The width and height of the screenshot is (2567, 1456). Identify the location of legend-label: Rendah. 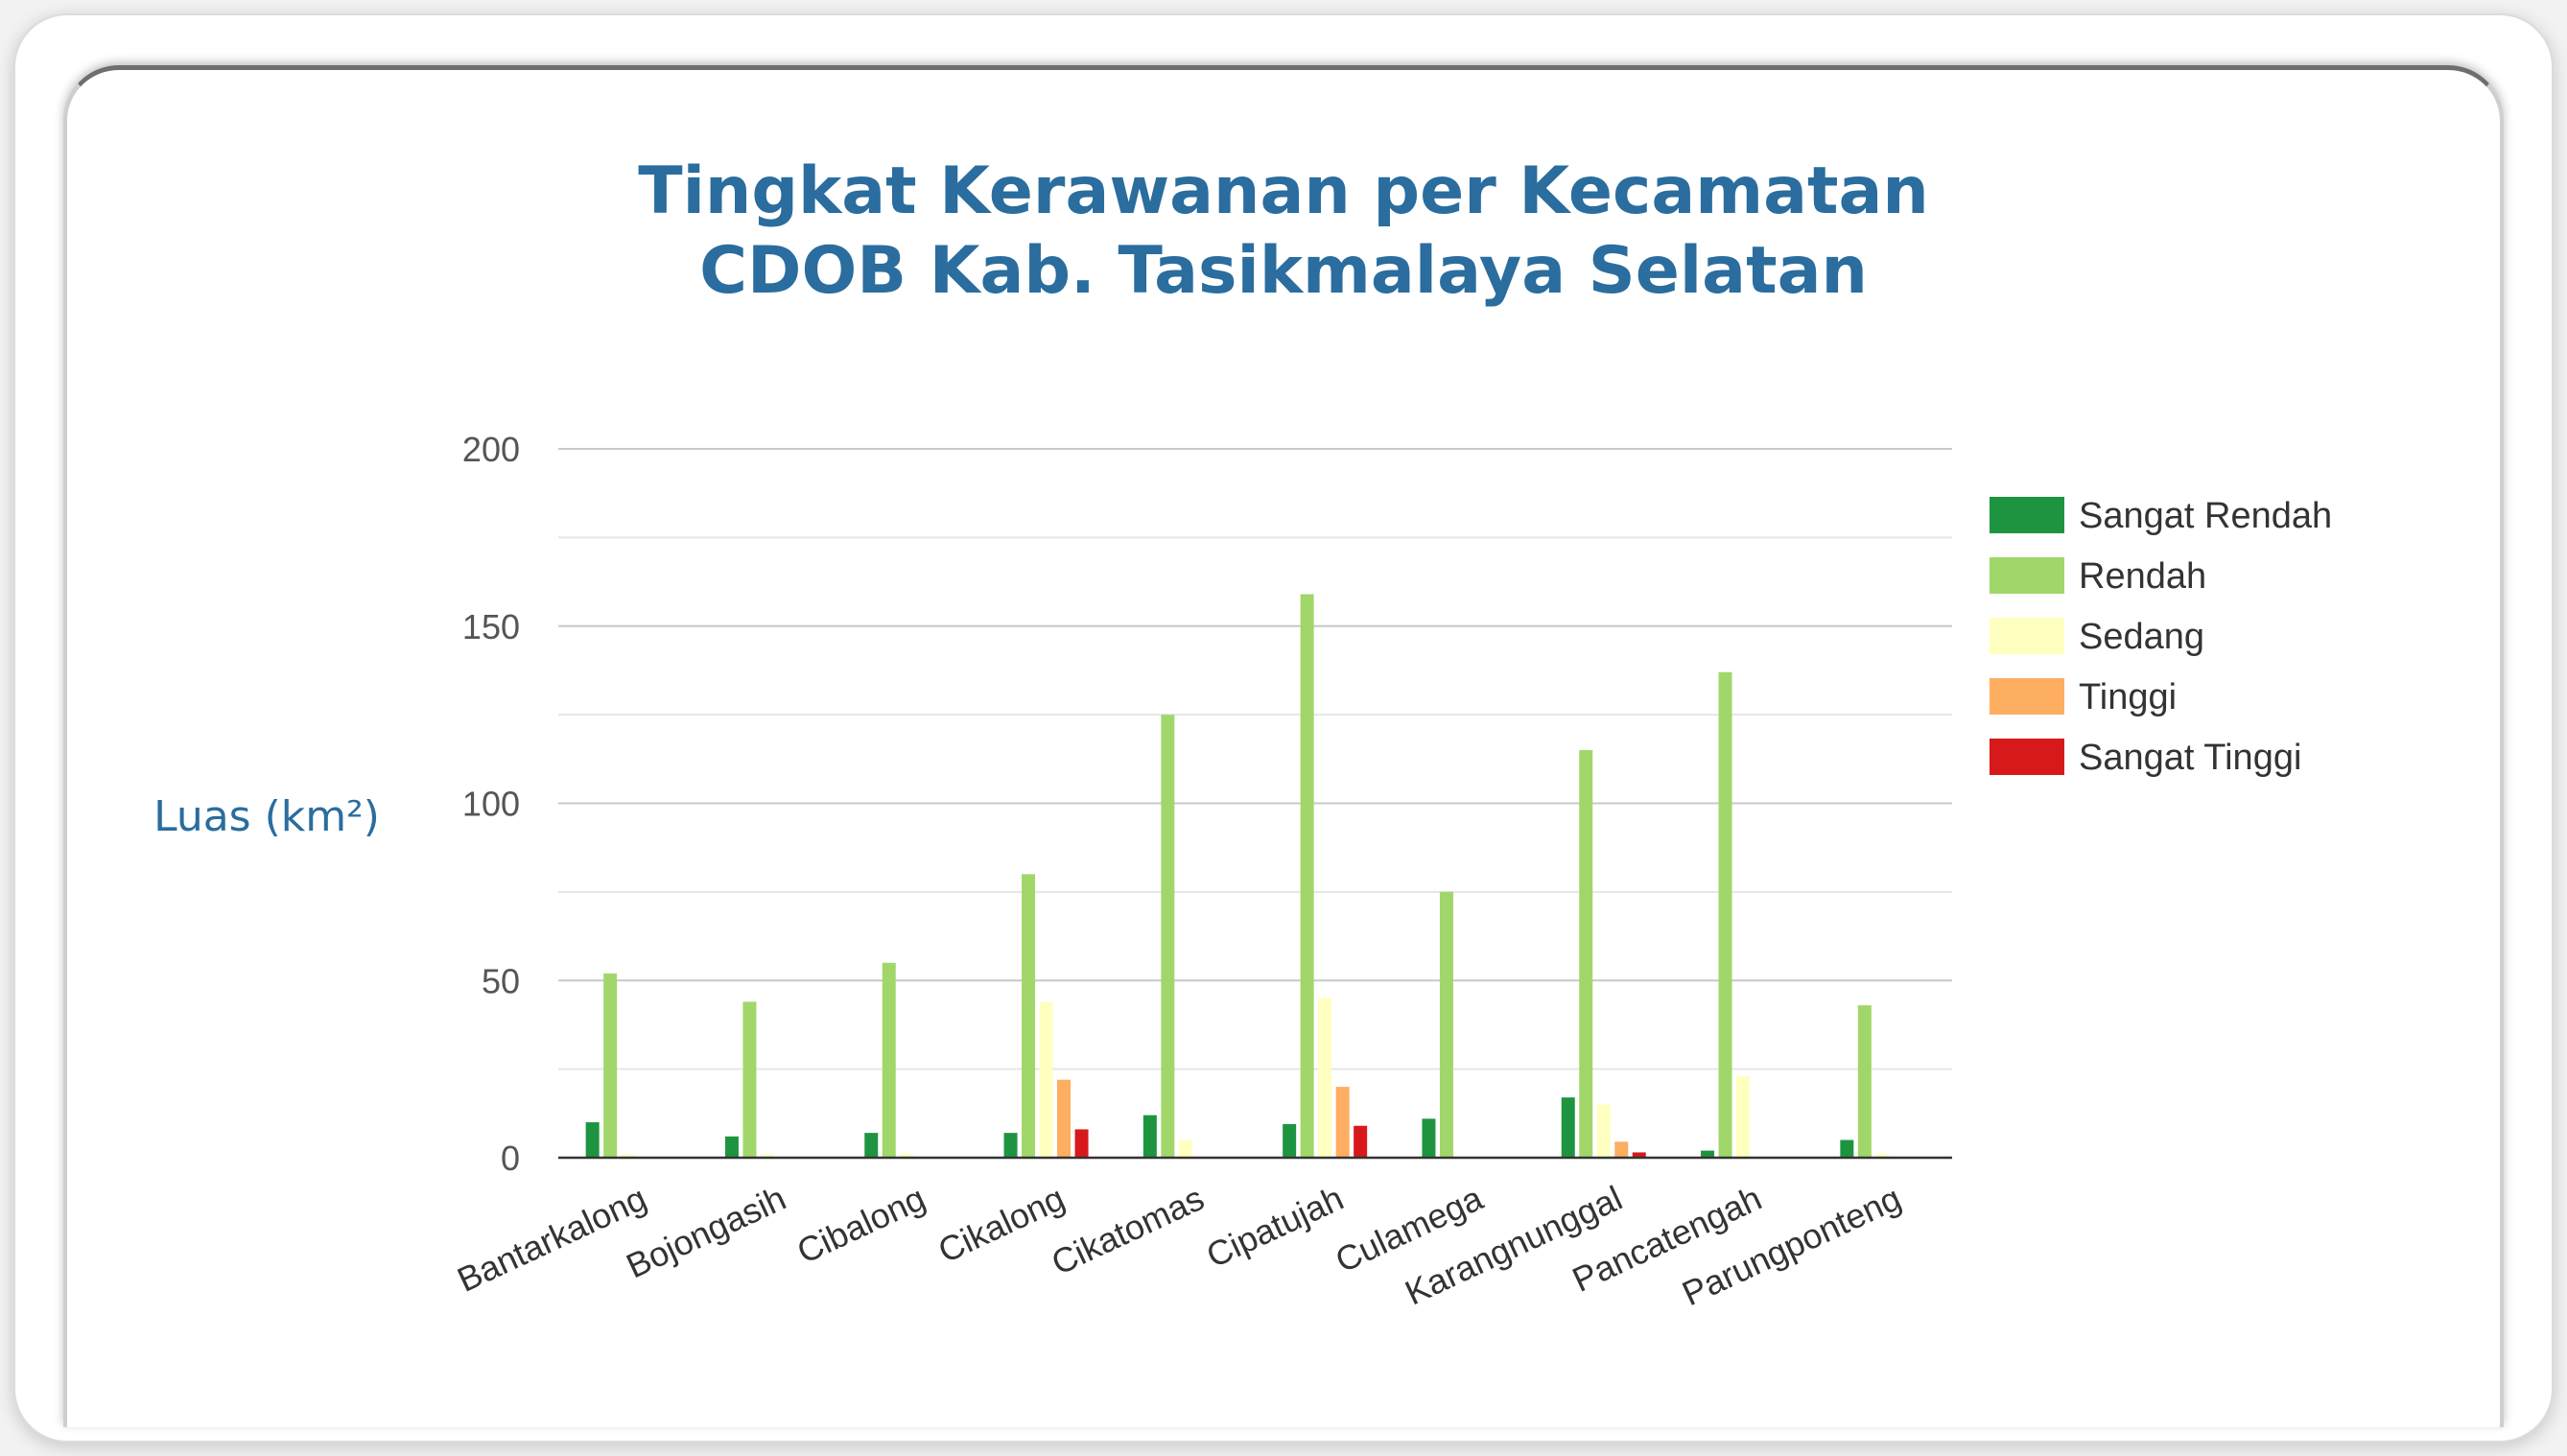
(2142, 577).